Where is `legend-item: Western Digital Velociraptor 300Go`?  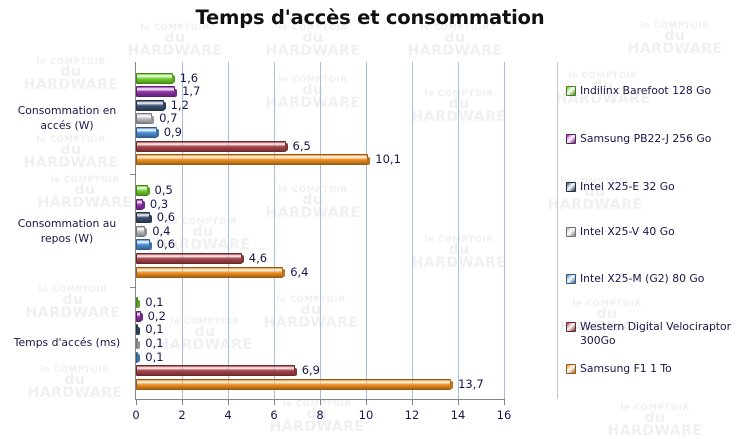
legend-item: Western Digital Velociraptor 300Go is located at coordinates (653, 333).